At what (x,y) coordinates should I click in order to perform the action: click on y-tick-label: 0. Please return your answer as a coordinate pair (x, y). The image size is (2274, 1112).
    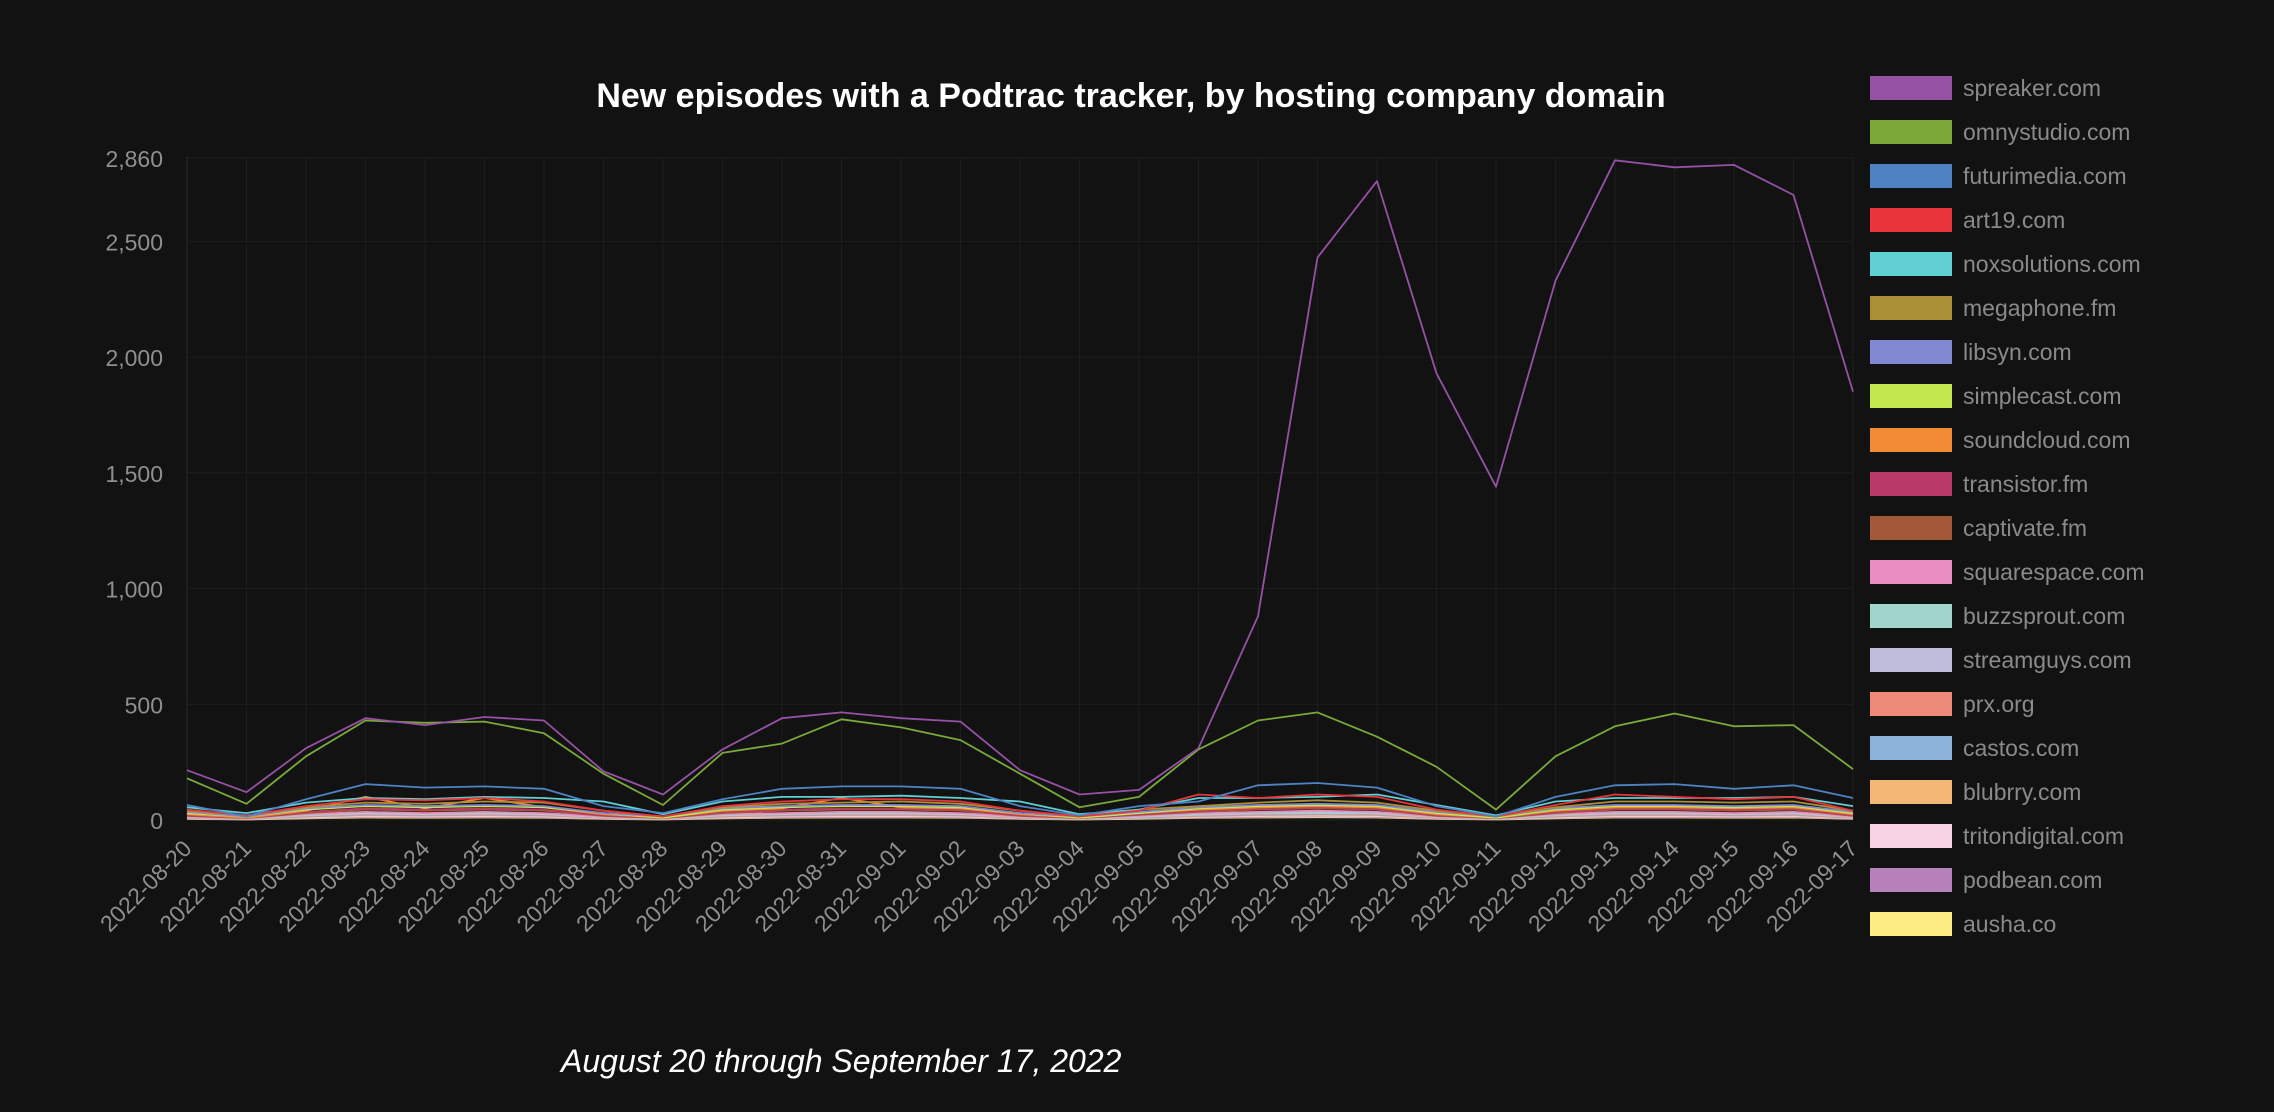
    Looking at the image, I should click on (156, 821).